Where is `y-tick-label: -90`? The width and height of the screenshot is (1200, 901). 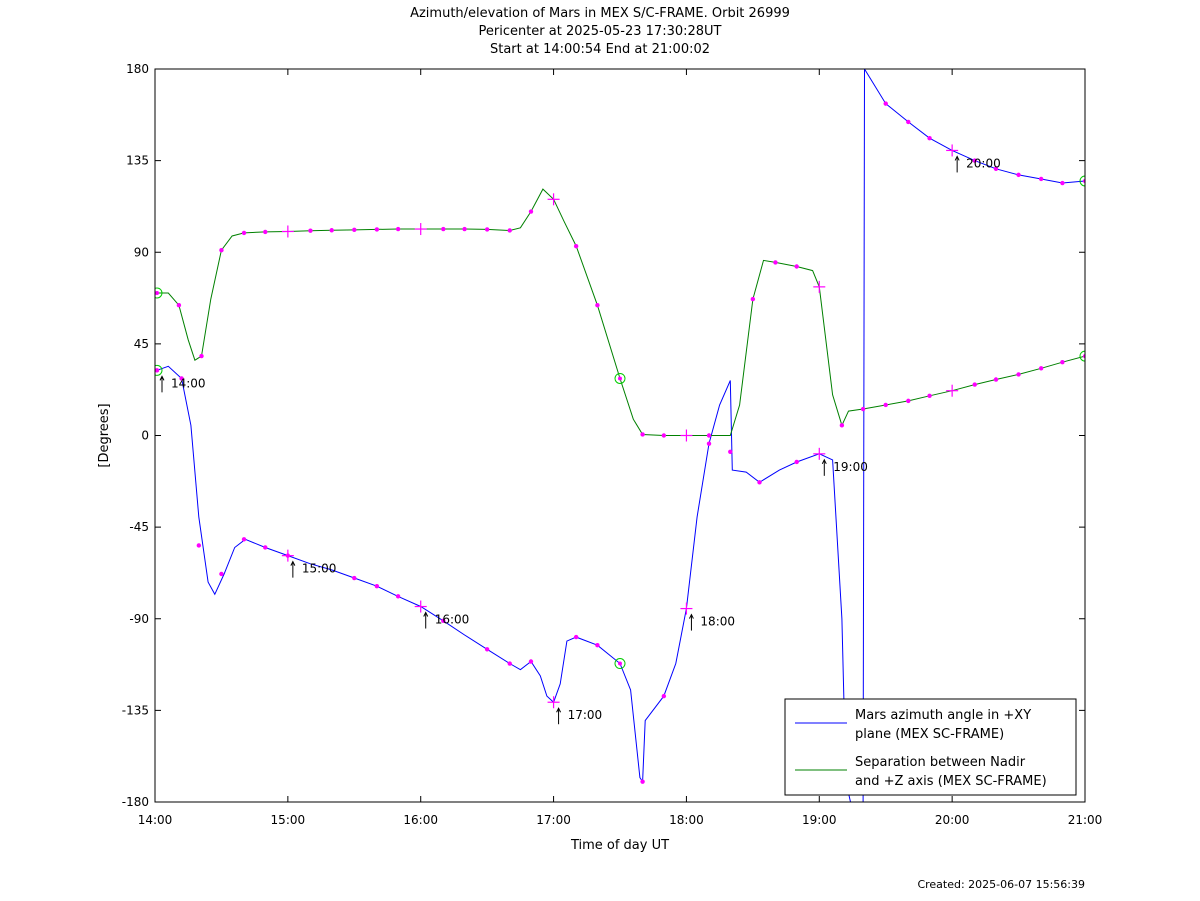 y-tick-label: -90 is located at coordinates (139, 619).